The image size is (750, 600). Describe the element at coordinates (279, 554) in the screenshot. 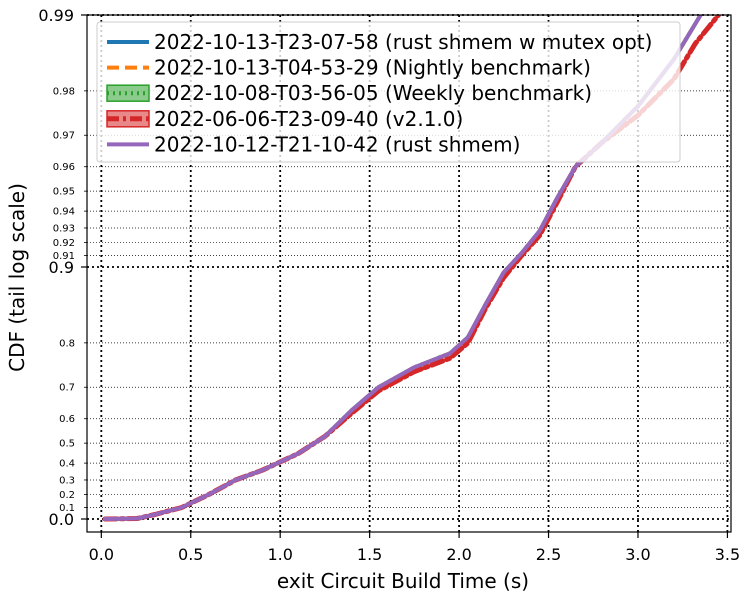

I see `x-tick-label: 1.0` at that location.